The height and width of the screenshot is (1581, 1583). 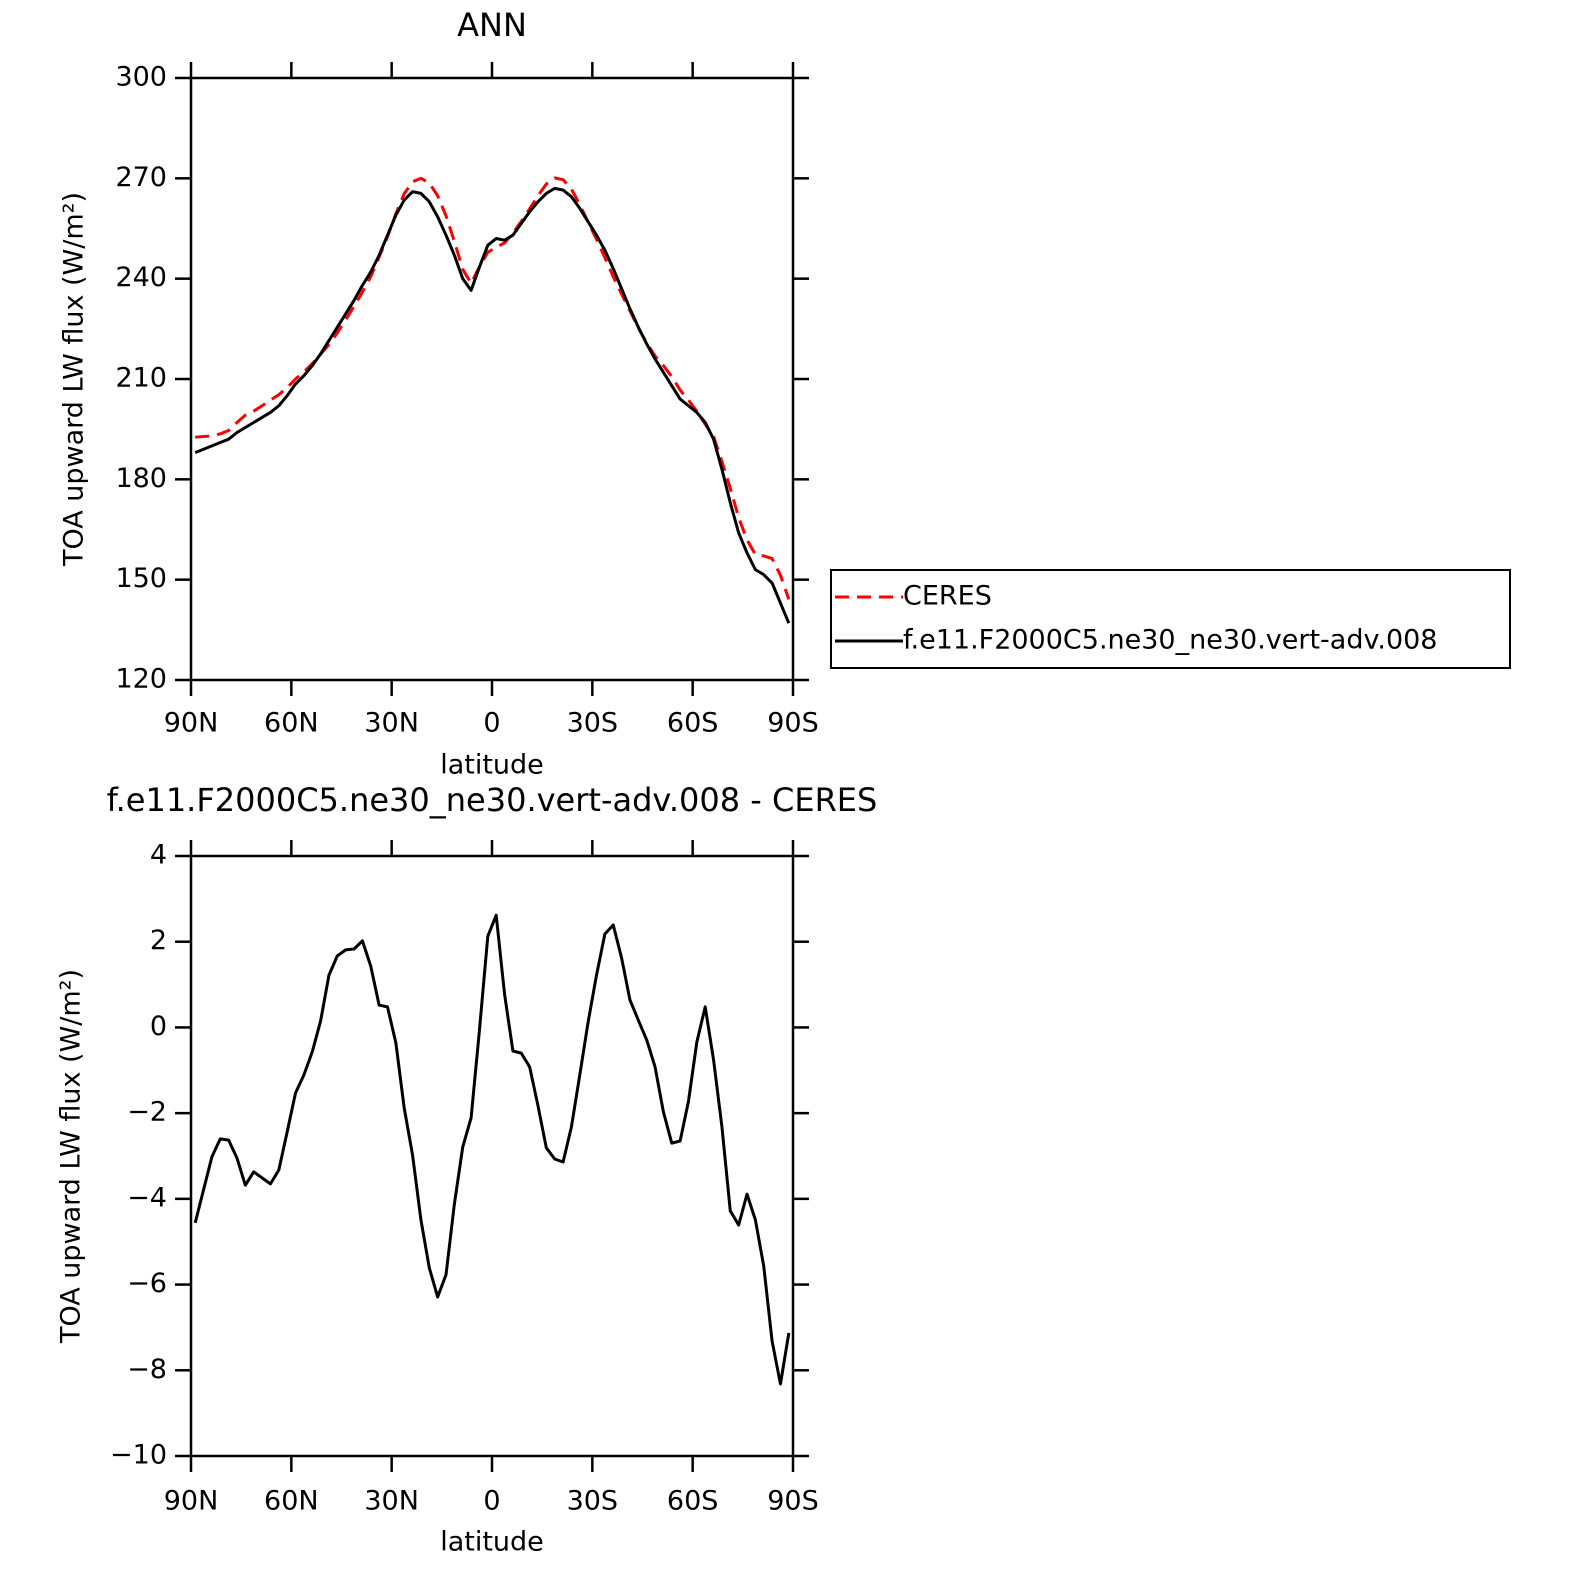 I want to click on y-tick-label: 240, so click(x=141, y=277).